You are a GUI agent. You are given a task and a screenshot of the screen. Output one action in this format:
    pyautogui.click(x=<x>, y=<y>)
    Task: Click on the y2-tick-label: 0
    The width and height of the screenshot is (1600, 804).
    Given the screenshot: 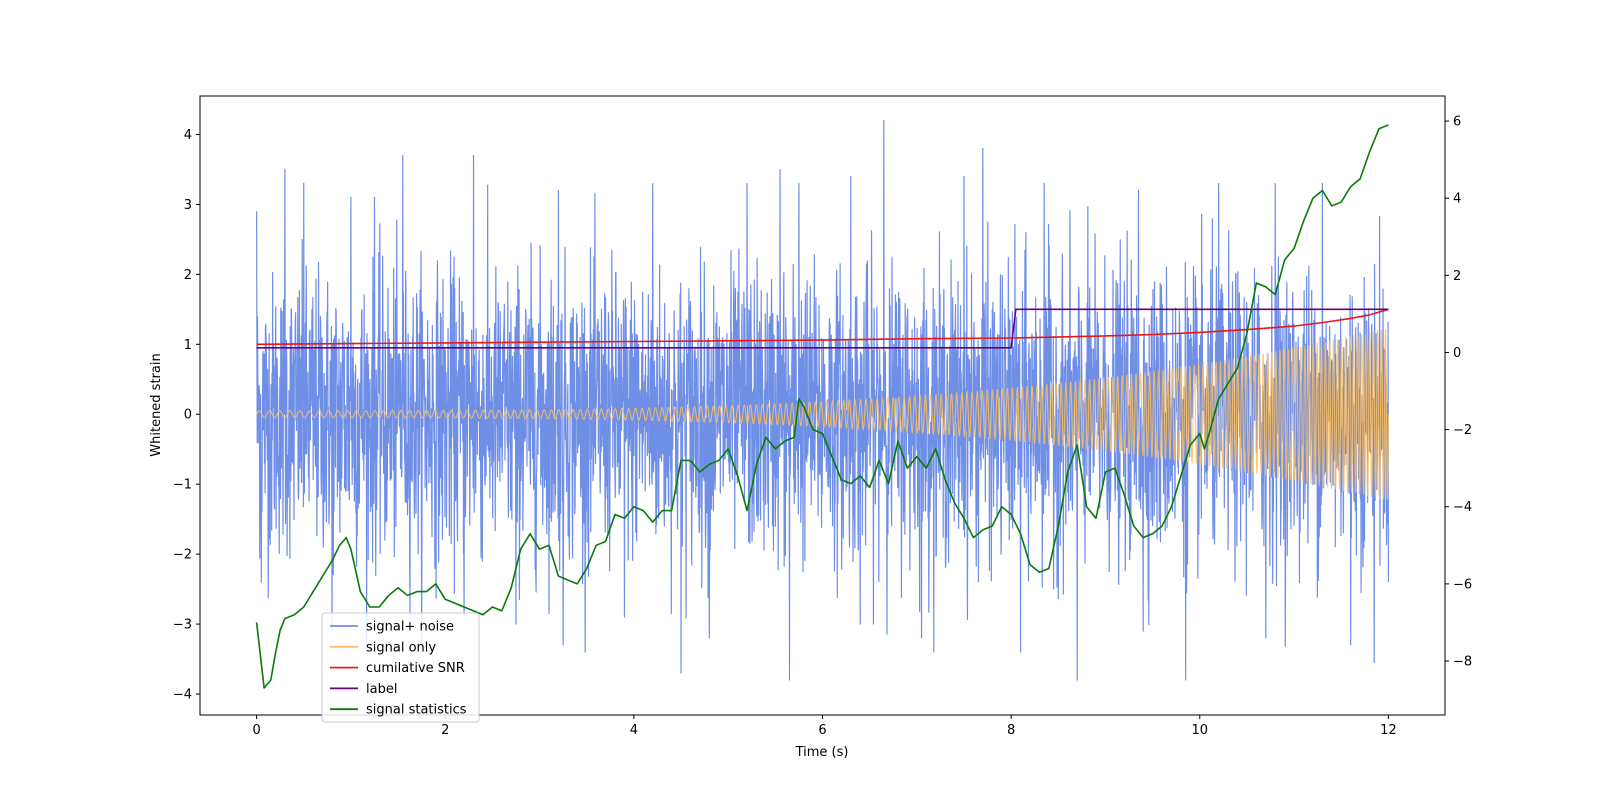 What is the action you would take?
    pyautogui.click(x=1457, y=353)
    